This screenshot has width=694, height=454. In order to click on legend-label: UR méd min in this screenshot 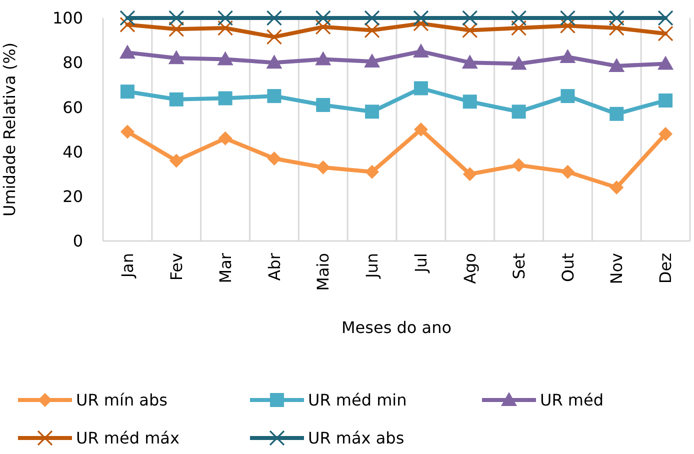, I will do `click(357, 400)`.